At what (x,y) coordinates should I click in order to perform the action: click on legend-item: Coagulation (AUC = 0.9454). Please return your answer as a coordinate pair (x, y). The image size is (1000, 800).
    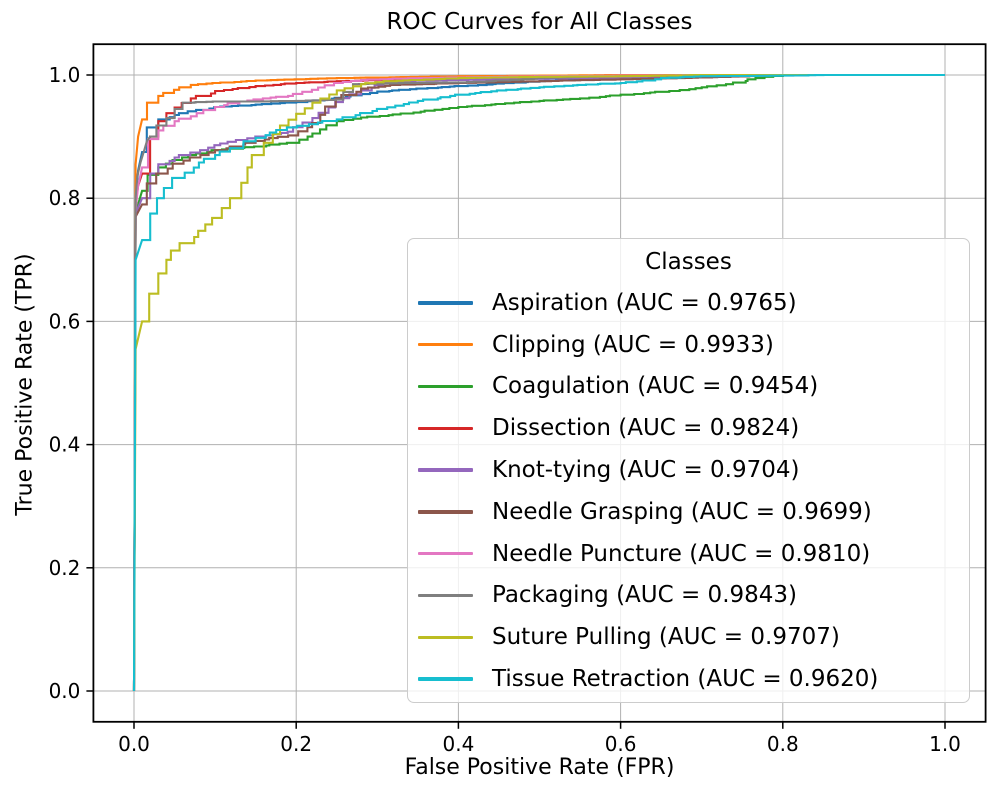
    Looking at the image, I should click on (688, 387).